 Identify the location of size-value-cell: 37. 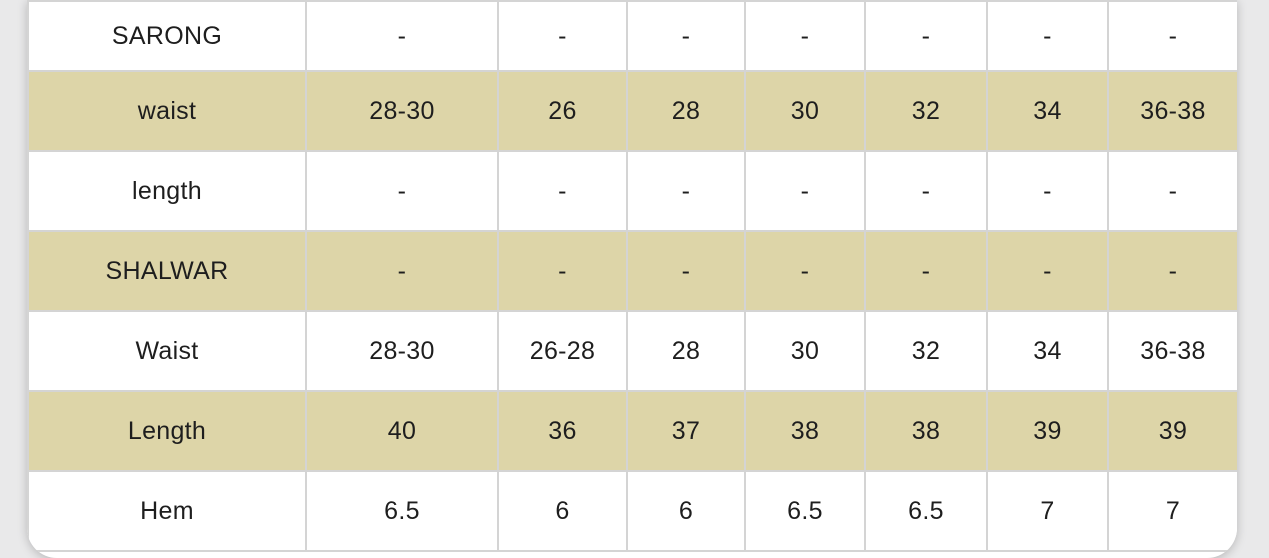
(686, 431).